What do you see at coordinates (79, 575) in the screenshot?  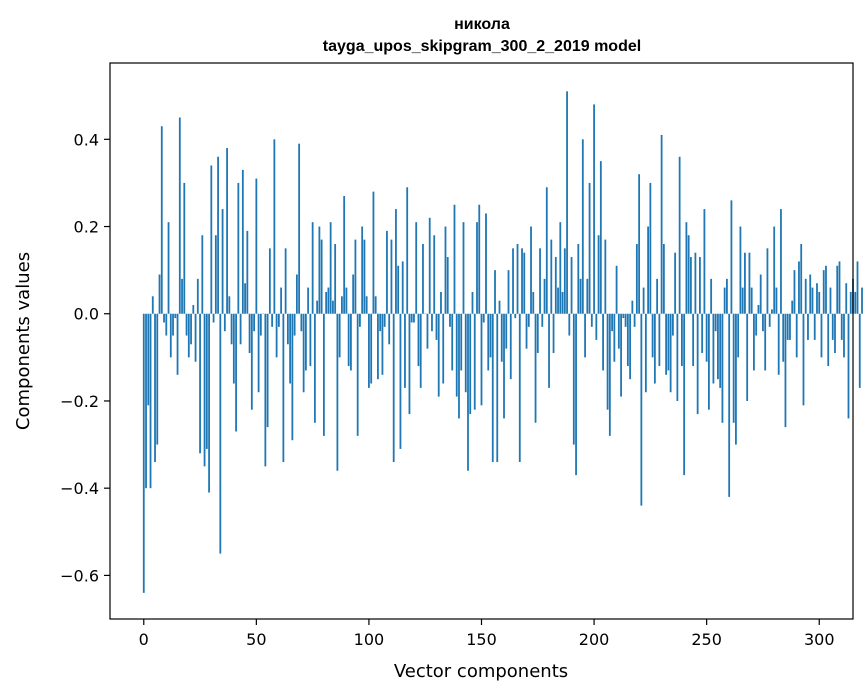 I see `y-tick-label: −0.6` at bounding box center [79, 575].